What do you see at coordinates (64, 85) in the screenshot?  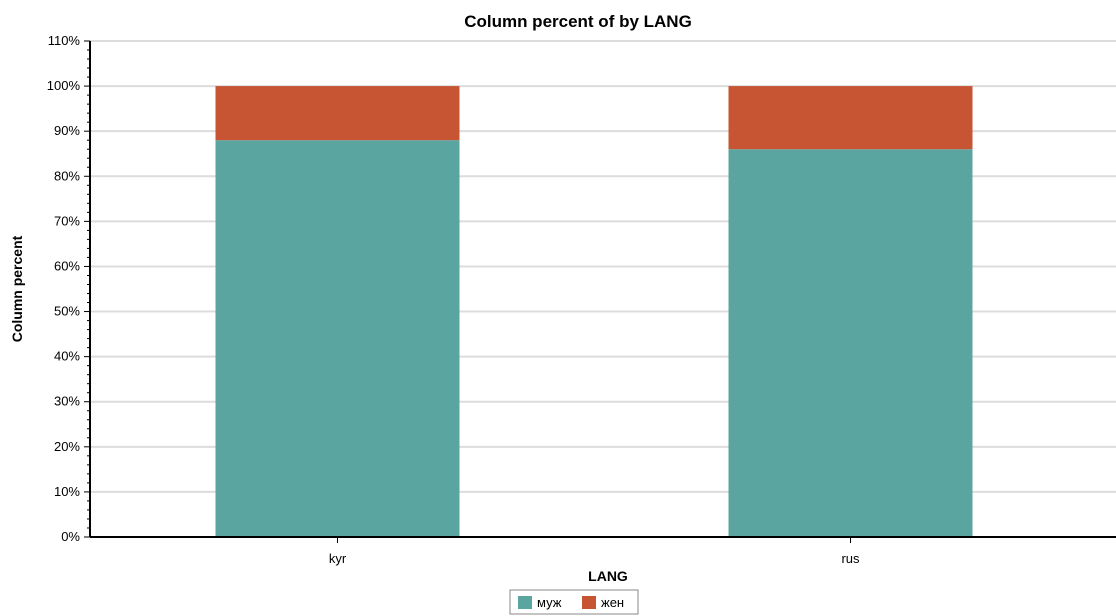 I see `y-tick-label: 100%` at bounding box center [64, 85].